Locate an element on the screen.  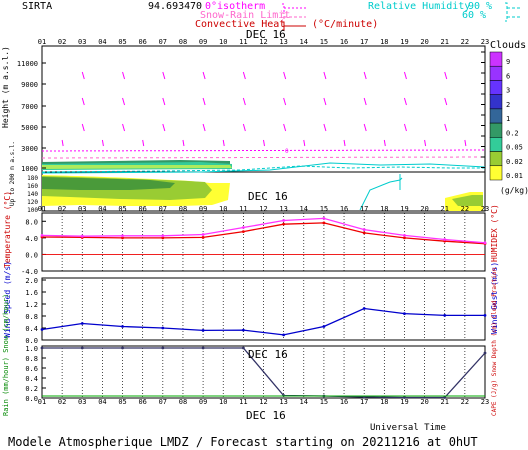
height-ylabel: Height (m a.s.l.) is located at coordinates (5, 87).